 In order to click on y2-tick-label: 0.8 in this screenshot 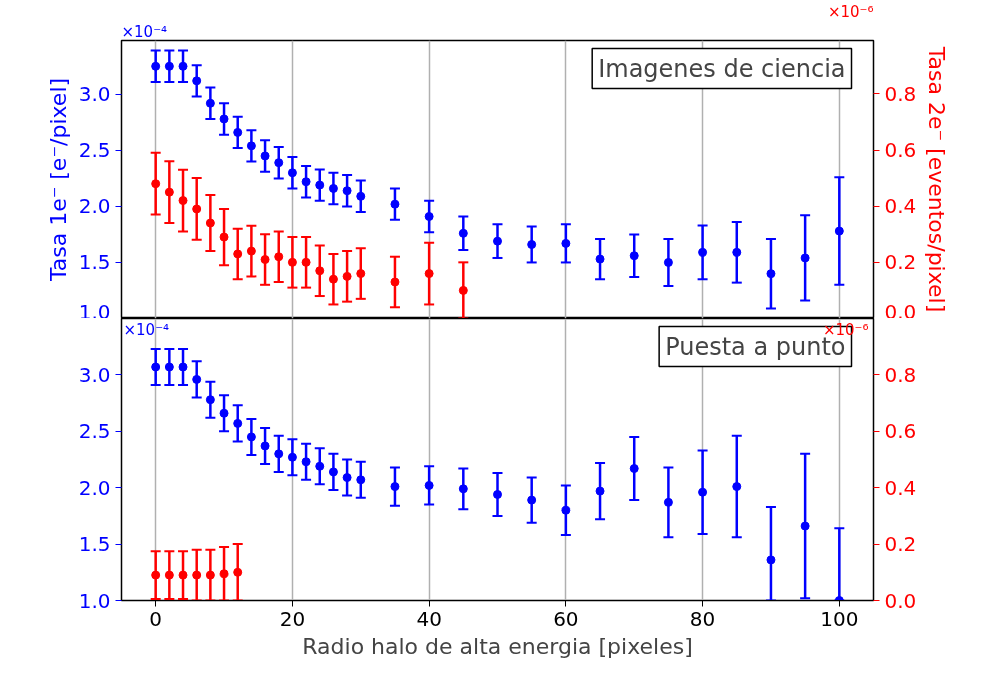, I will do `click(900, 374)`.